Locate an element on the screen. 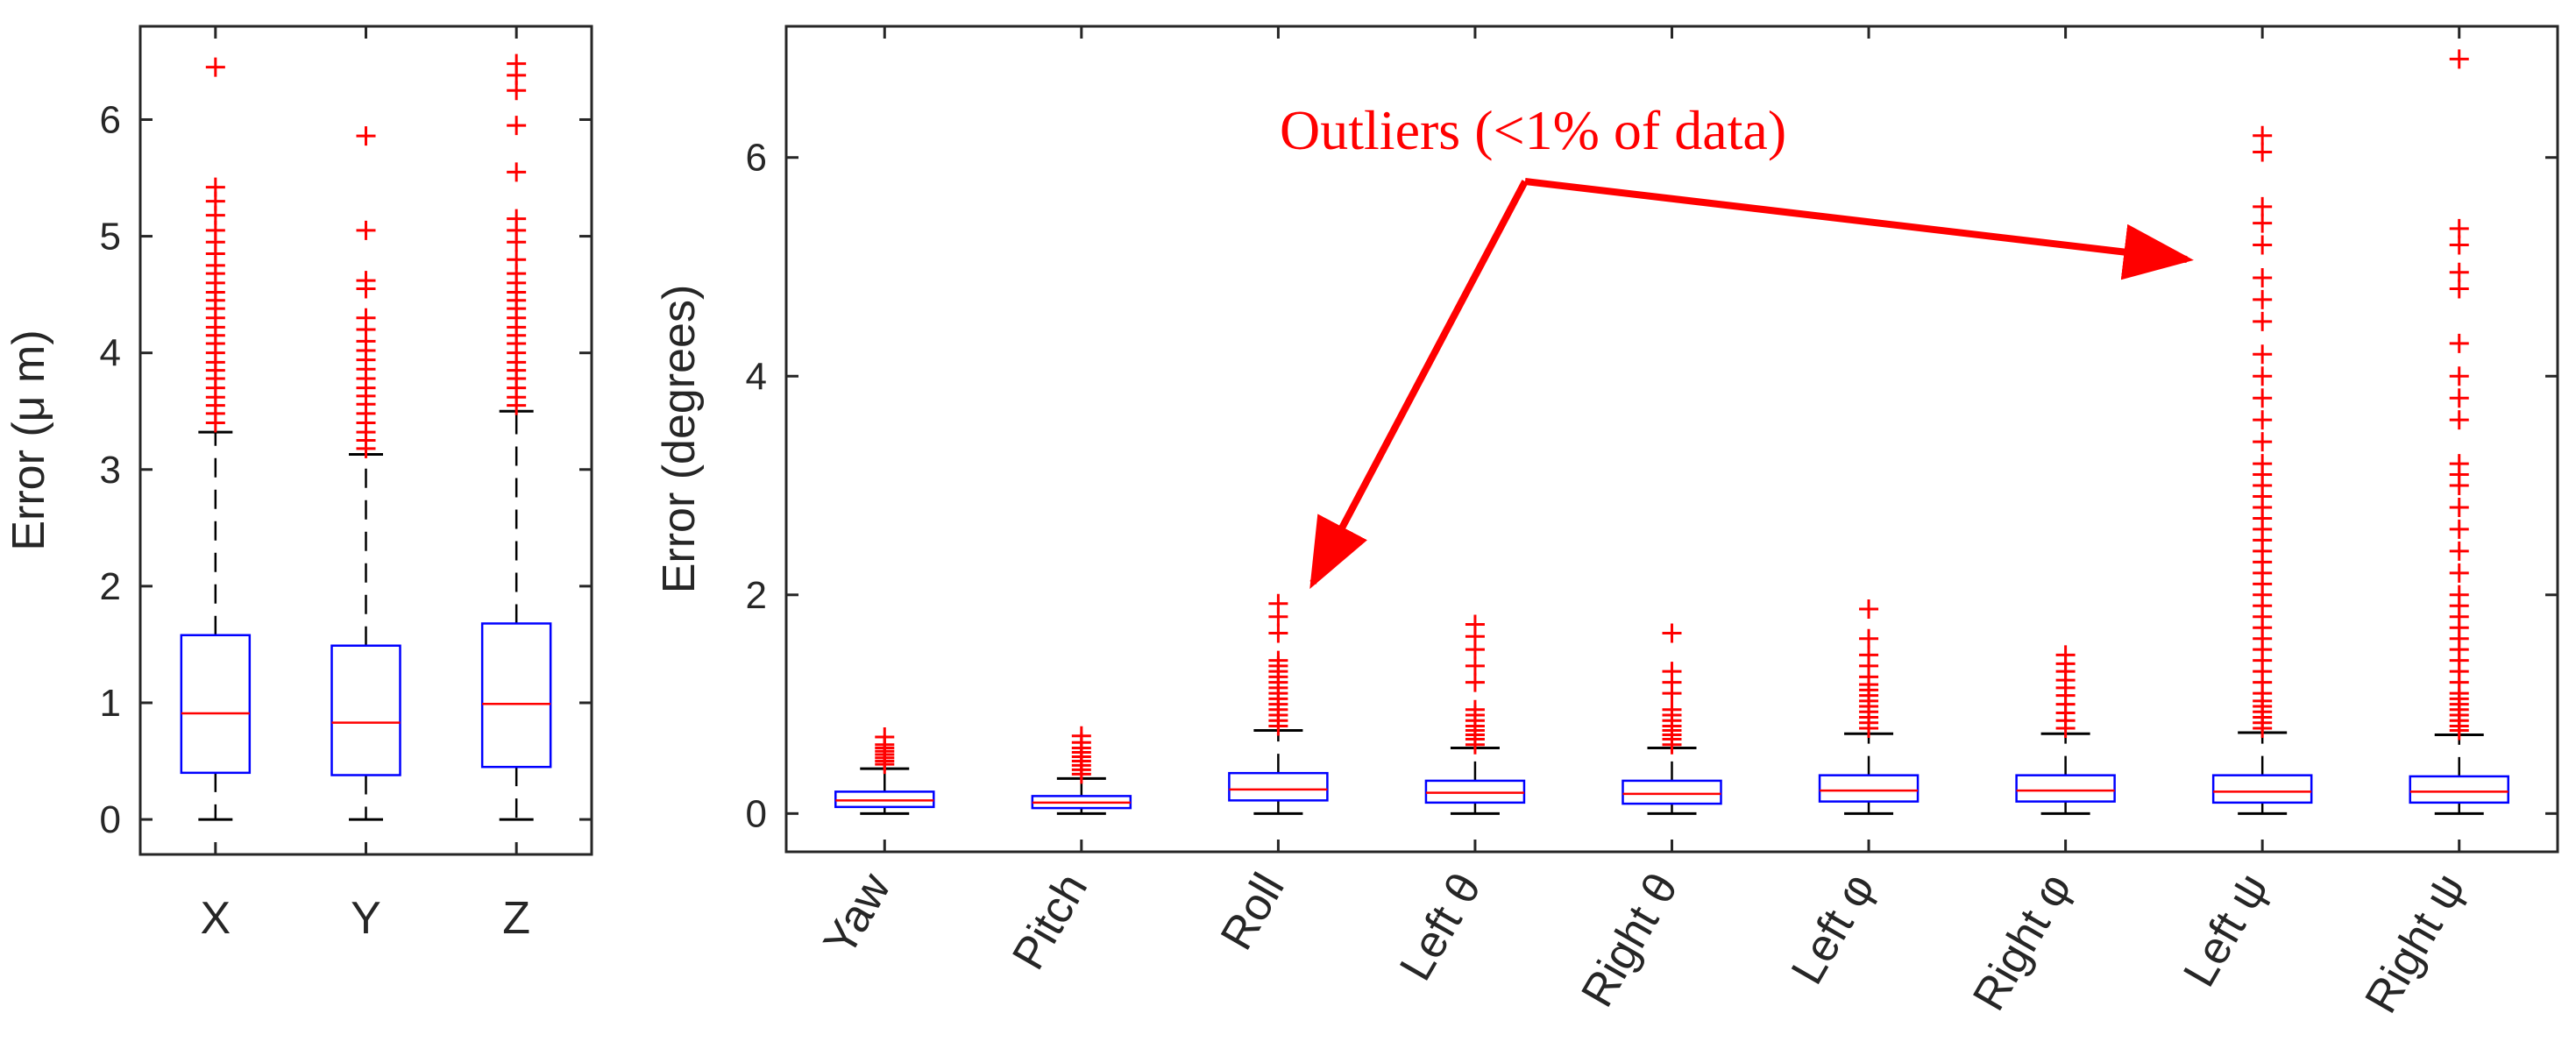 This screenshot has width=2576, height=1063. x-tick-label: Pitch is located at coordinates (1050, 921).